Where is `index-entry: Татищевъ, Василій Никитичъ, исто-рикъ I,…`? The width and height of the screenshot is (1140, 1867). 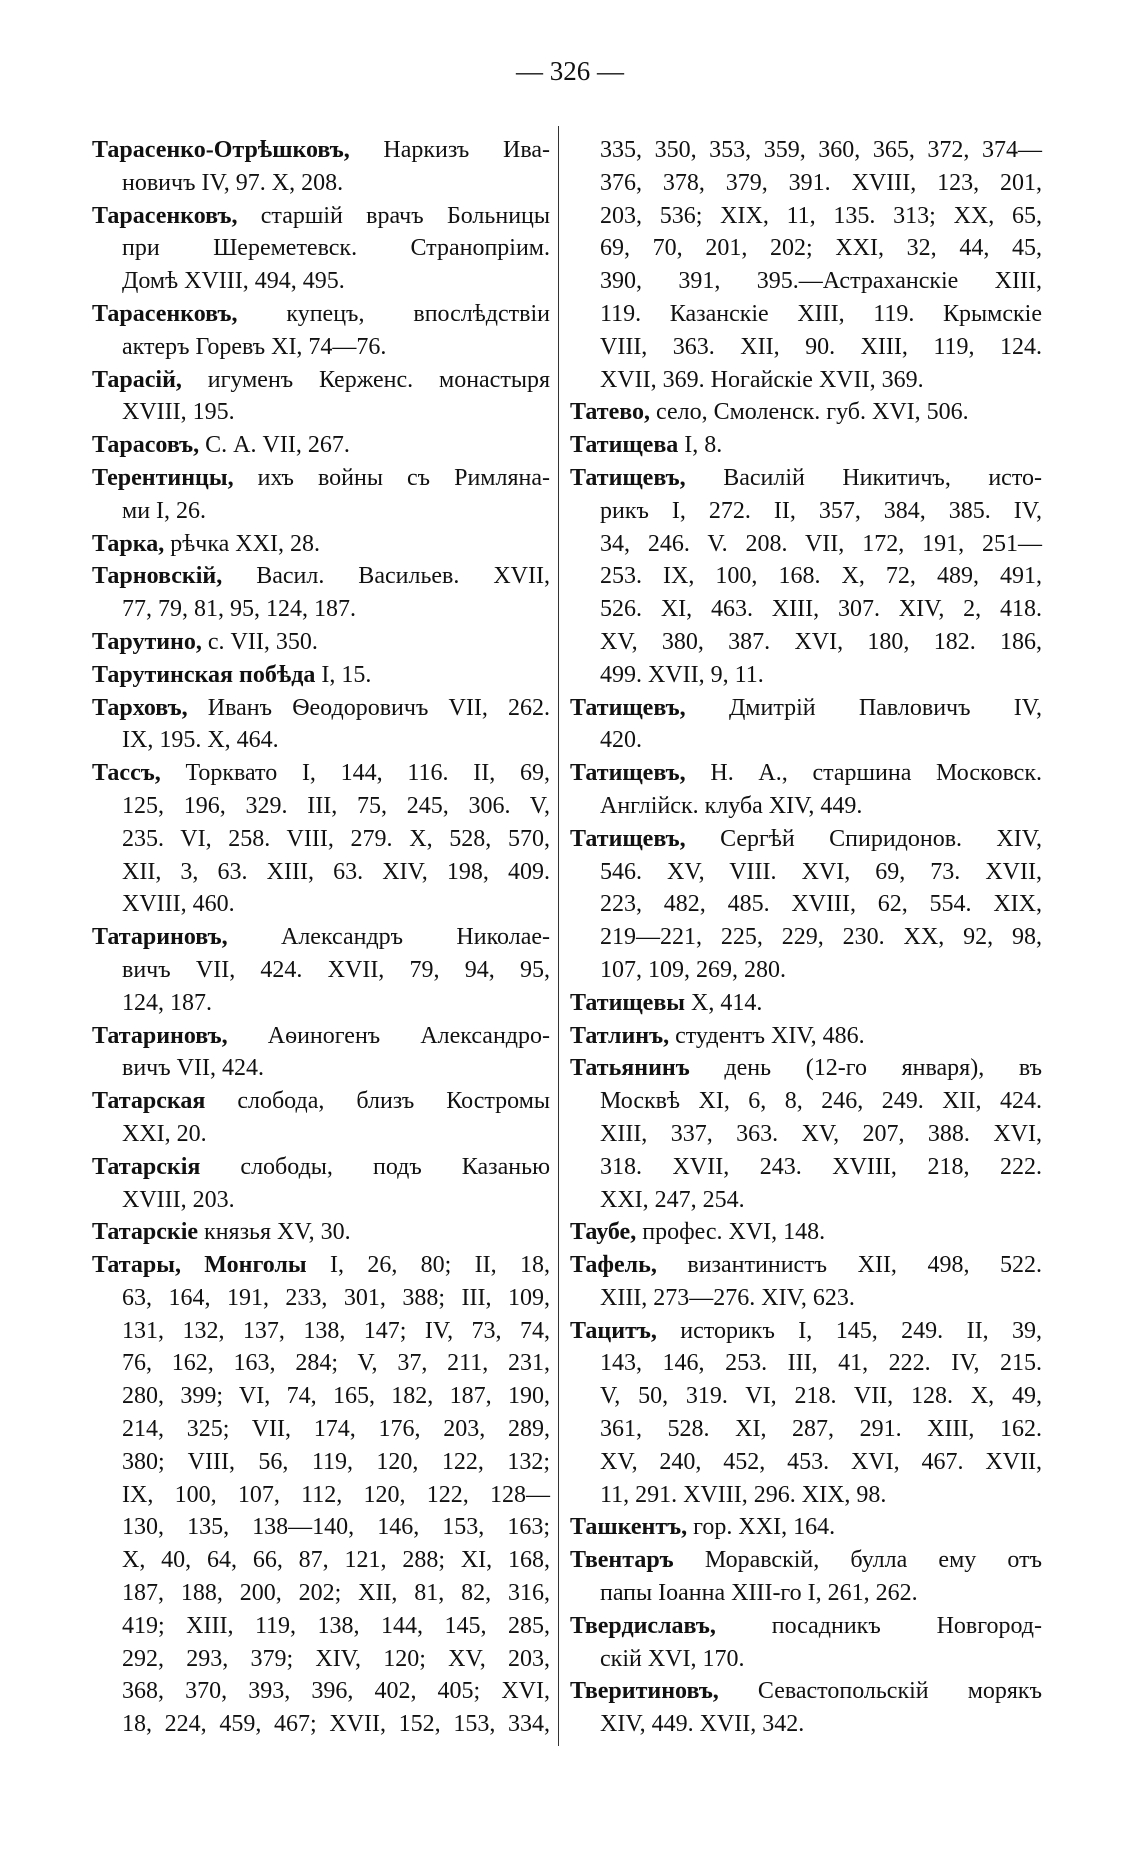 index-entry: Татищевъ, Василій Никитичъ, исто-рикъ I,… is located at coordinates (806, 577).